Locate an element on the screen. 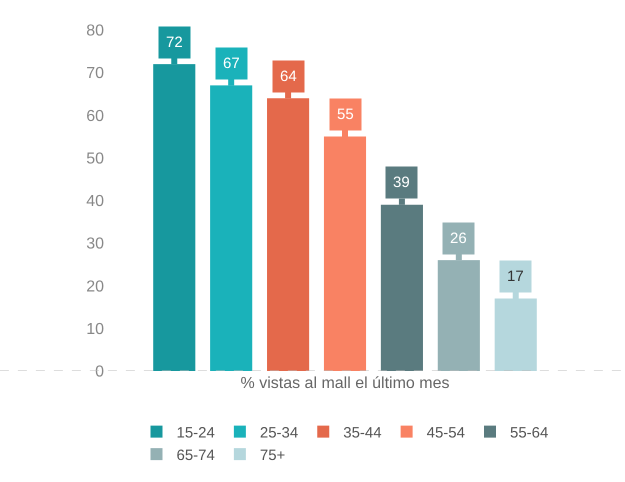 The width and height of the screenshot is (625, 482). y-tick-label: 30 is located at coordinates (95, 244).